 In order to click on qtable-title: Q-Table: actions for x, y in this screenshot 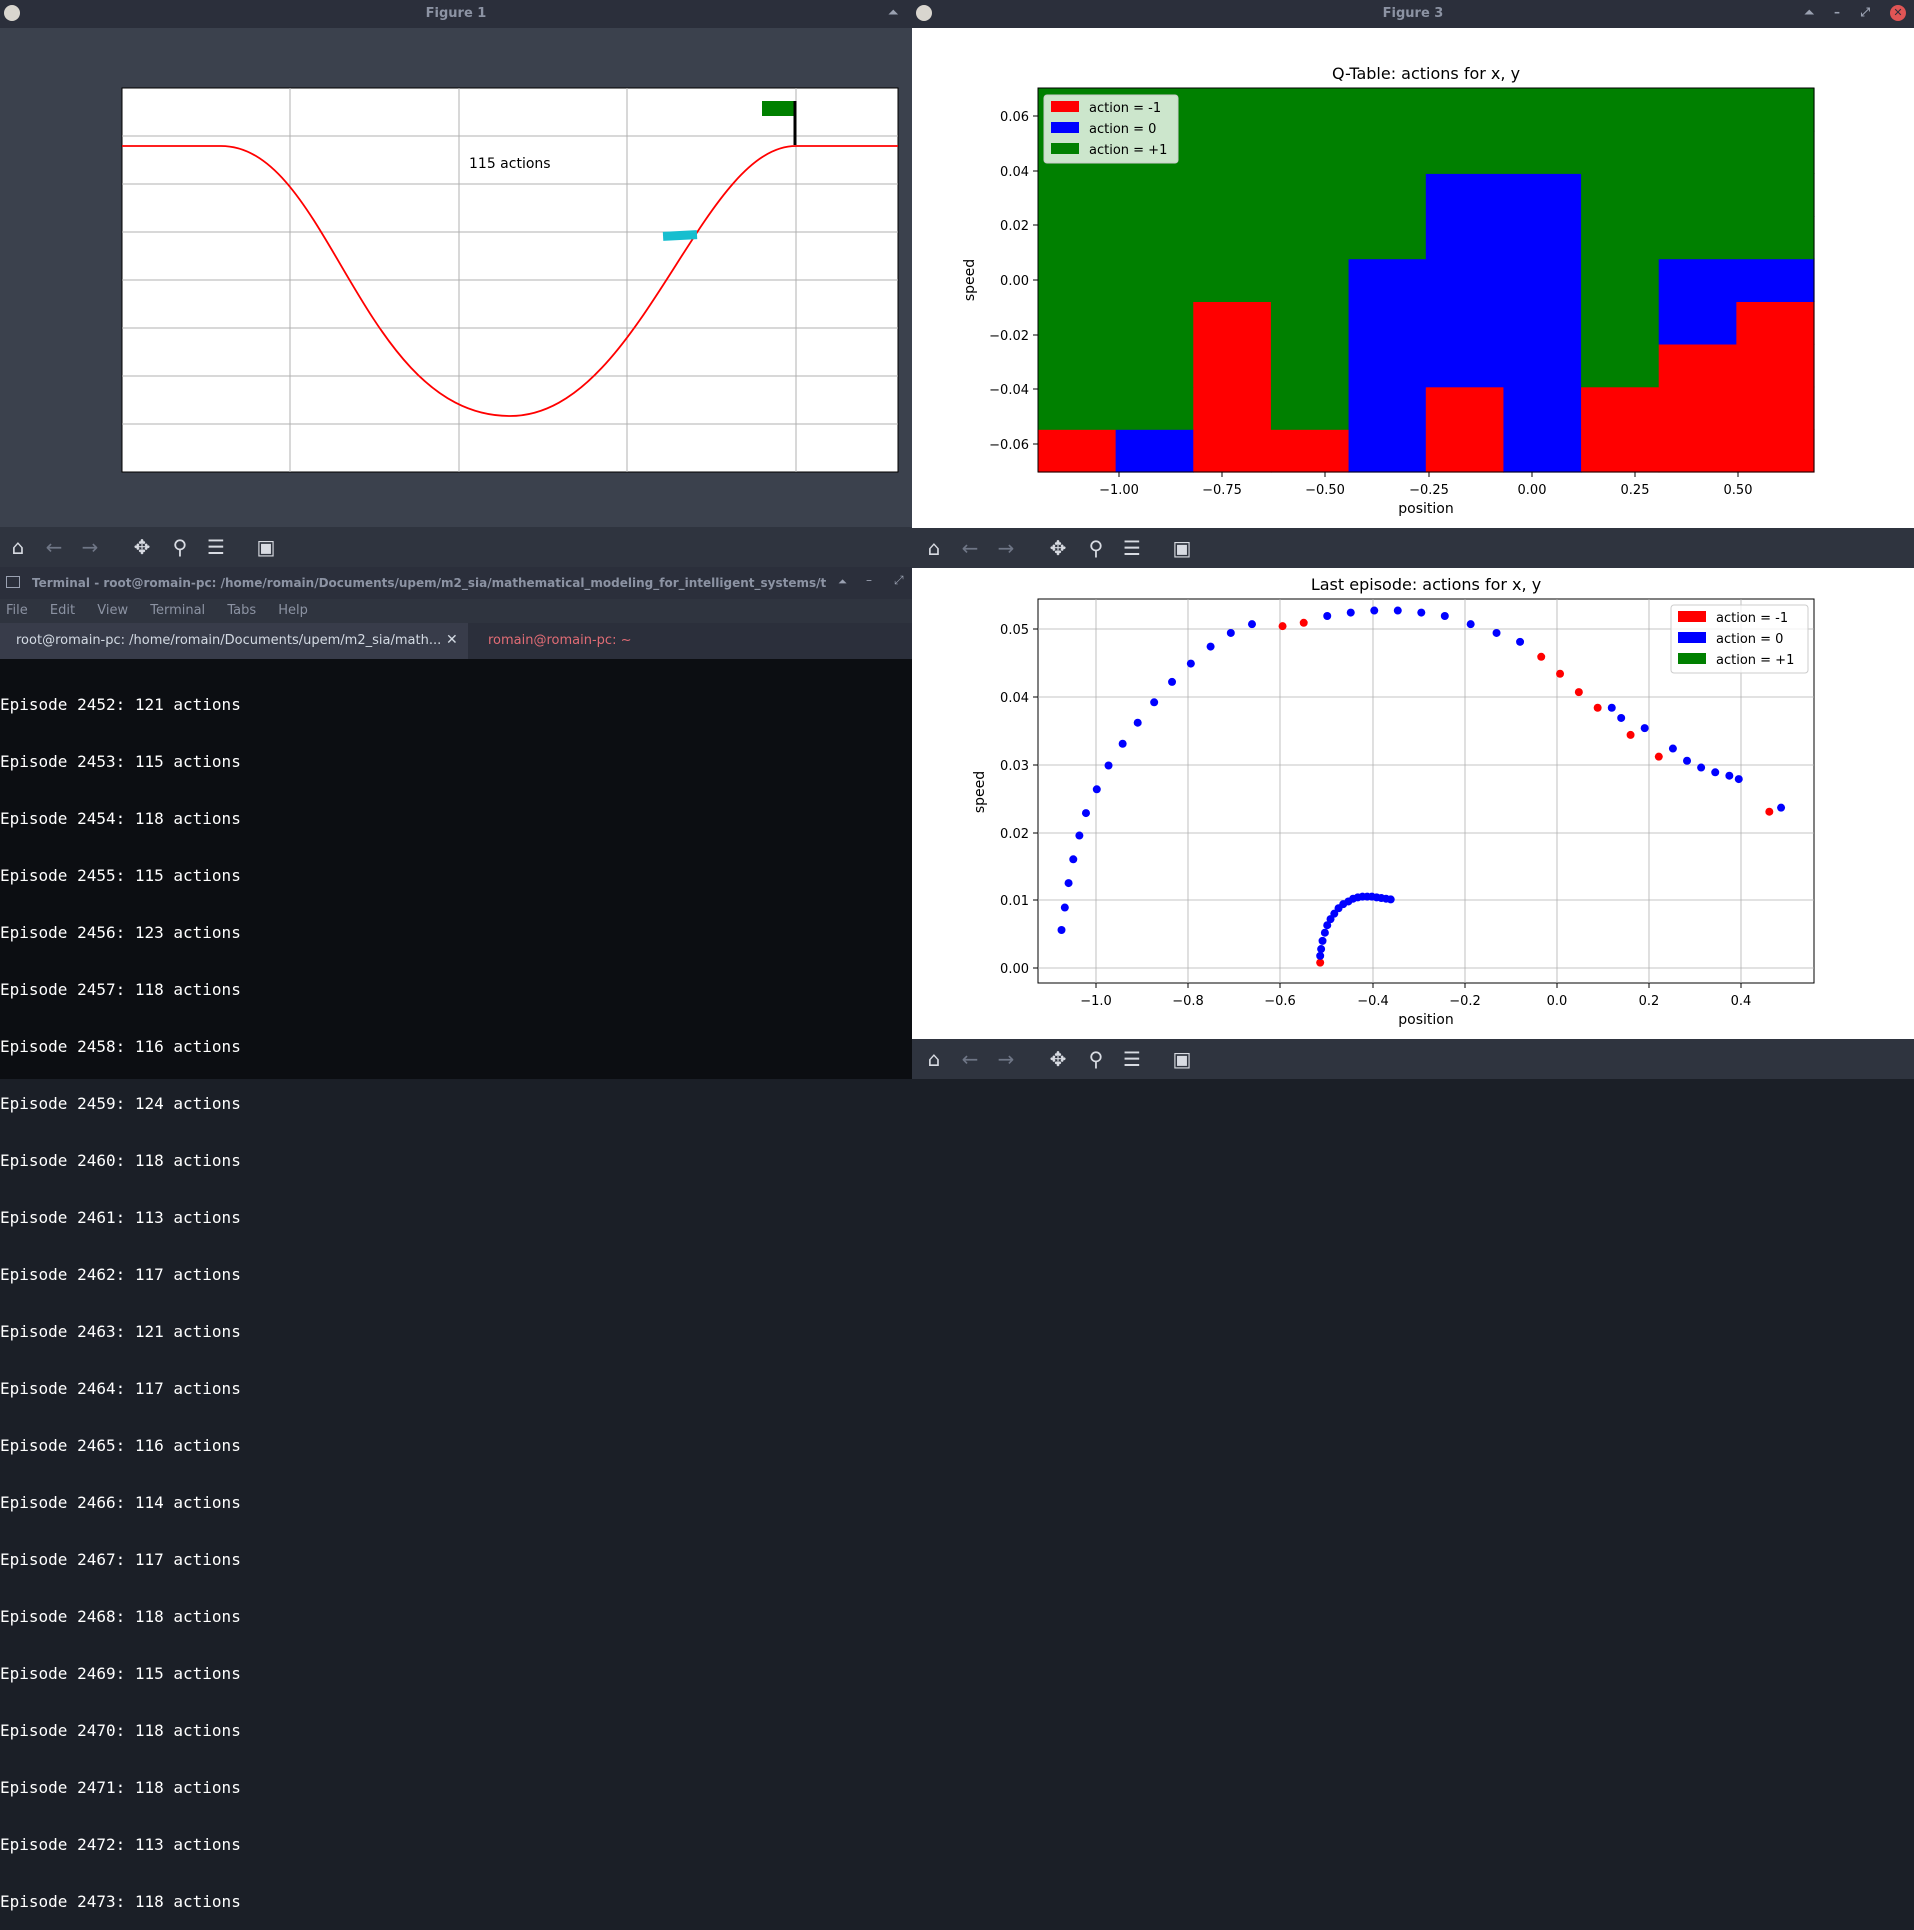, I will do `click(1426, 73)`.